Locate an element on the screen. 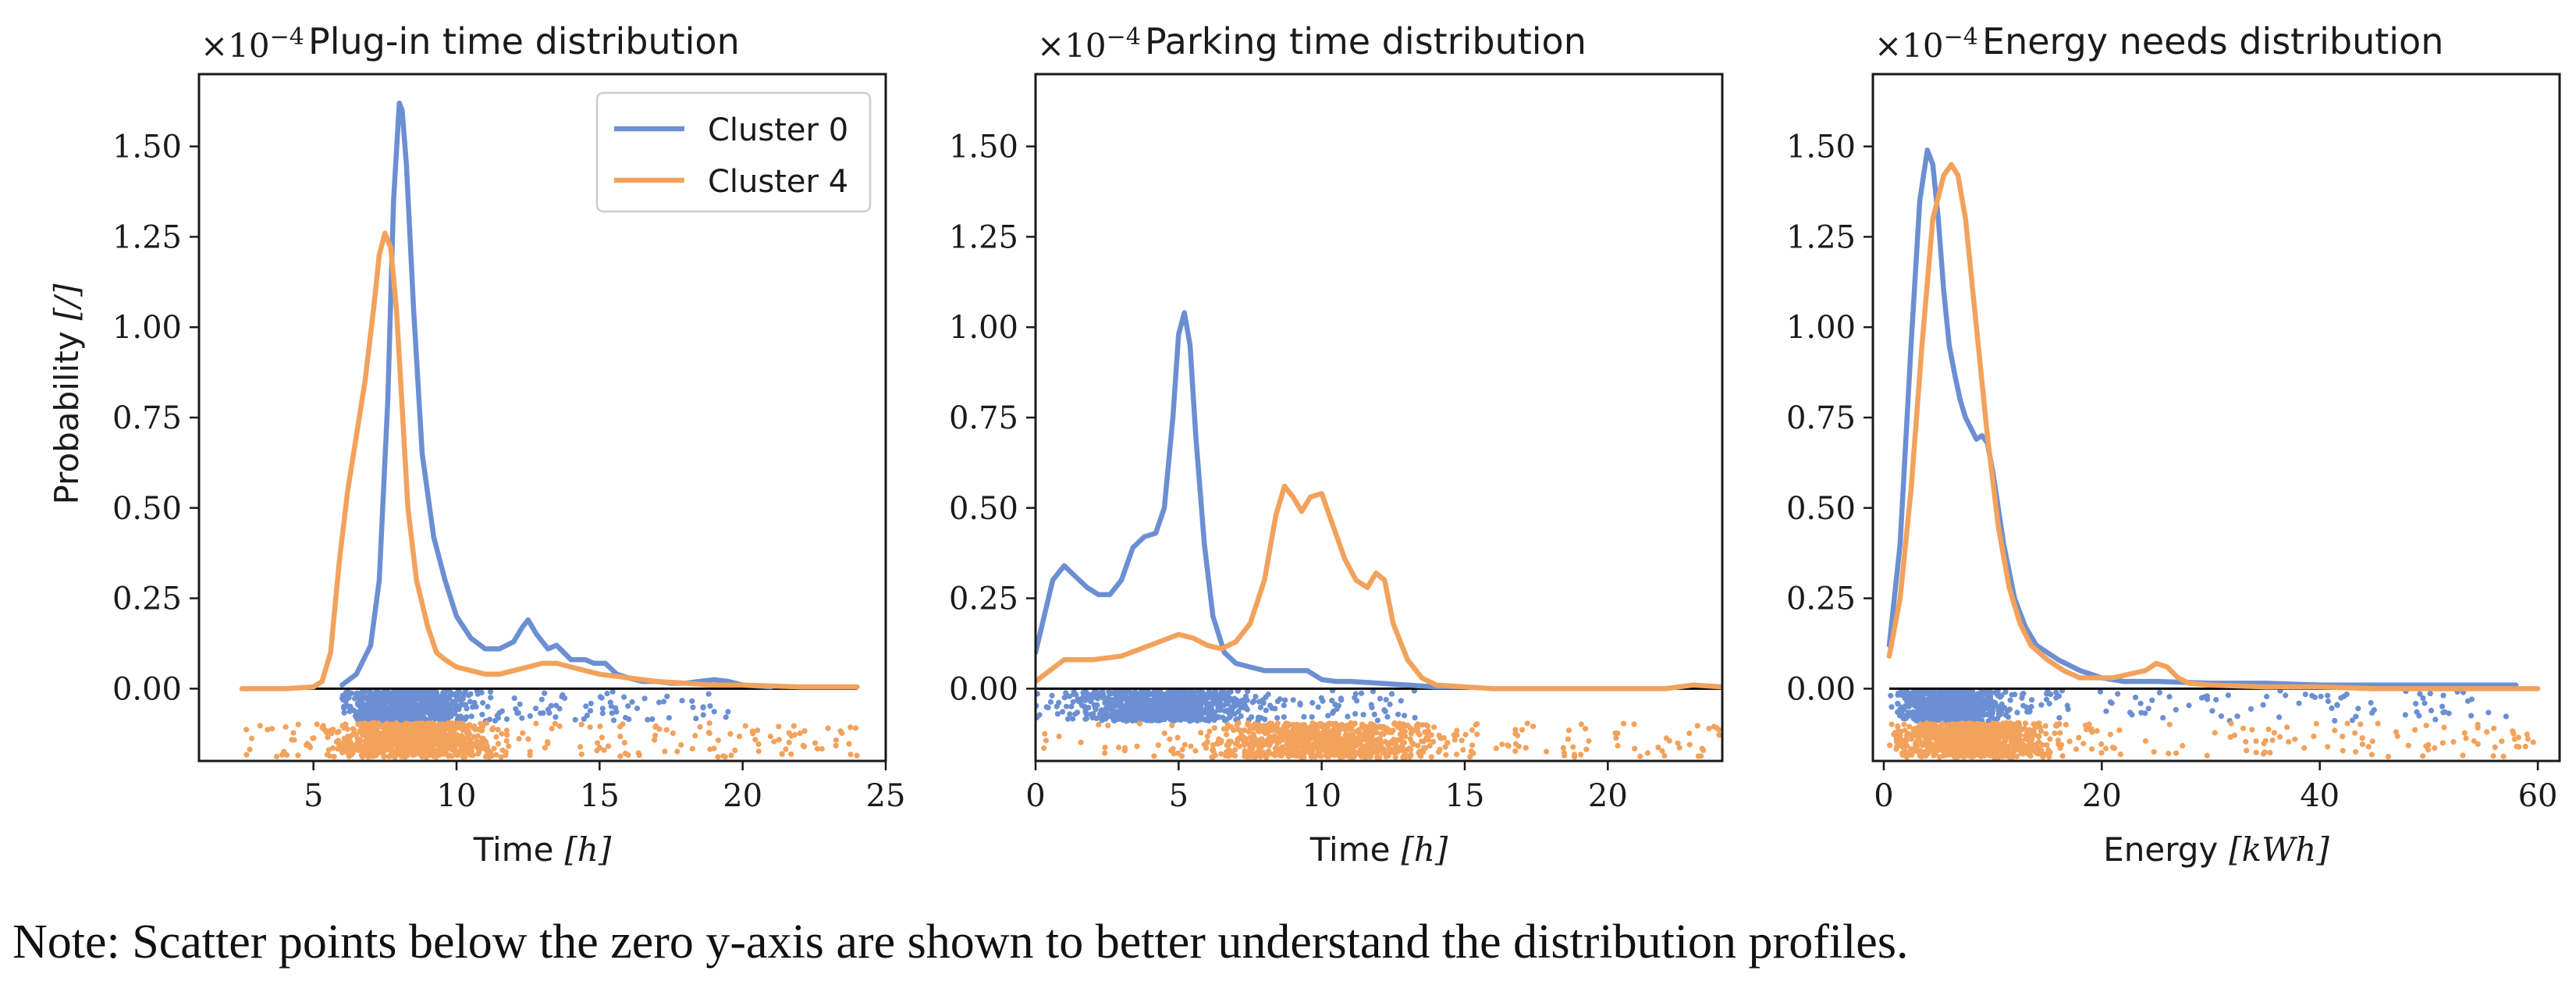 The width and height of the screenshot is (2576, 999). chart-title: Parking time distribution is located at coordinates (1365, 41).